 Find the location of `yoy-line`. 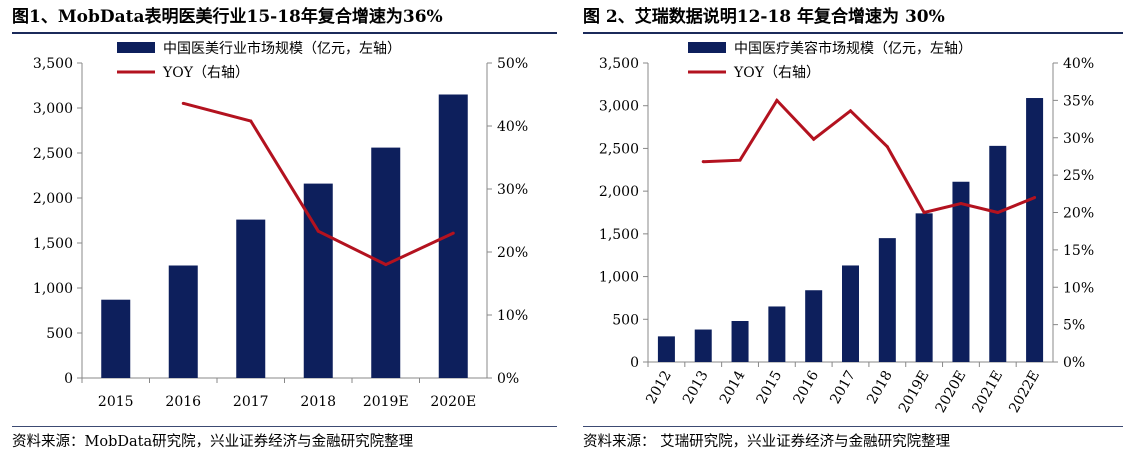

yoy-line is located at coordinates (869, 156).